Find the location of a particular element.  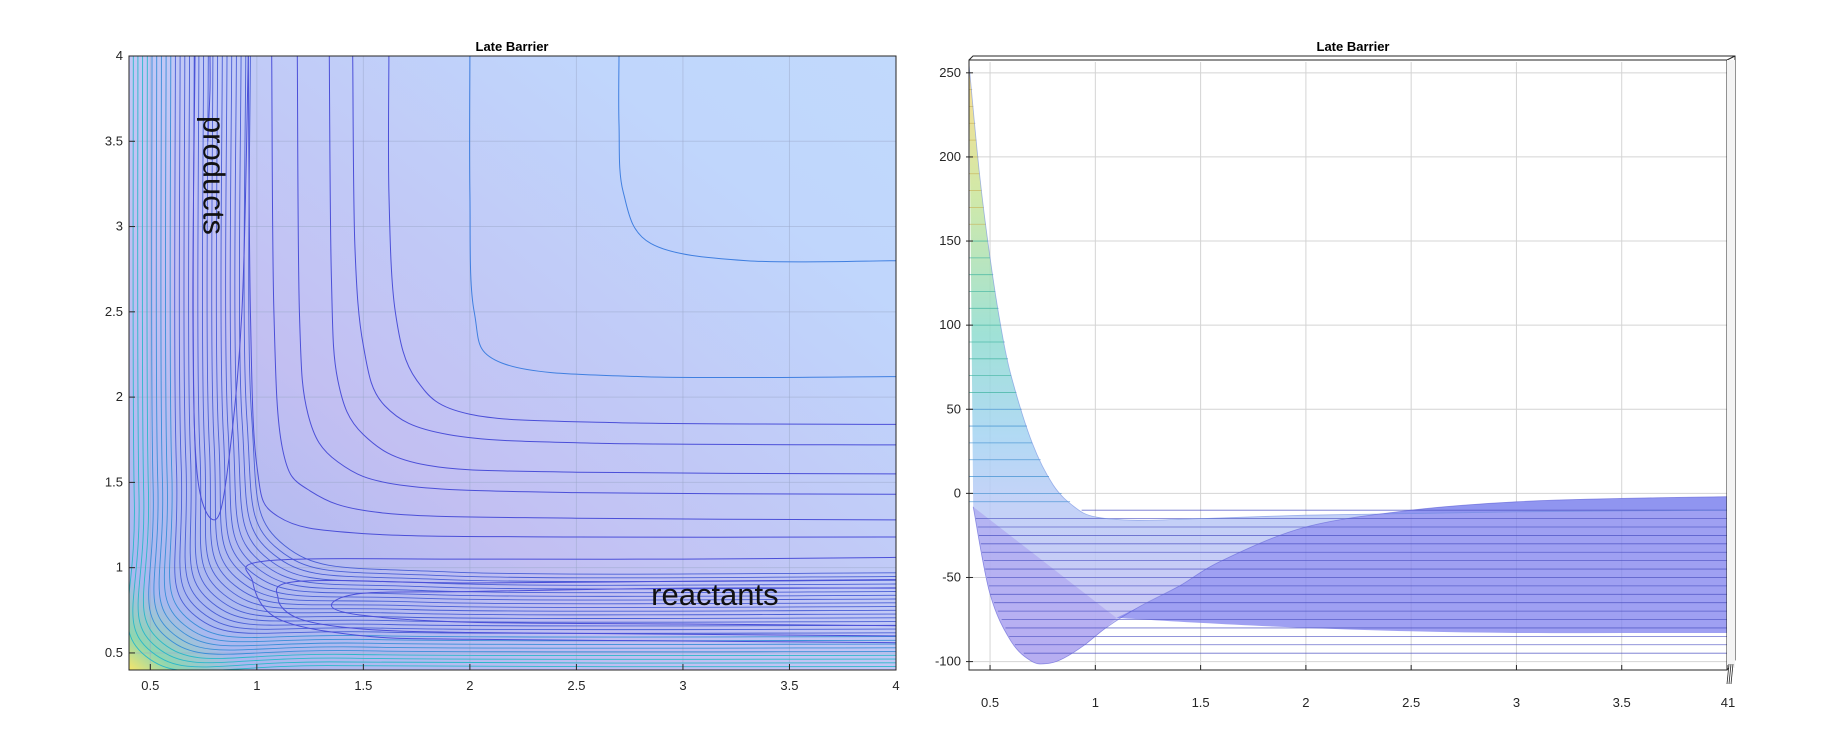

left-y-ticks: 0.5 1 1.5 2 2.5 3 3.5 4 is located at coordinates (120, 354).